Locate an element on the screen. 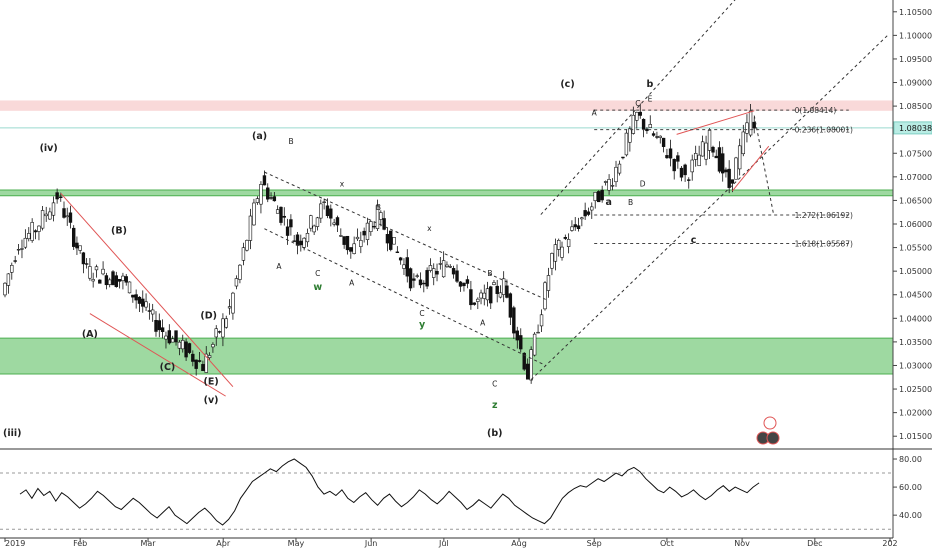  wave-label: (a) is located at coordinates (259, 136).